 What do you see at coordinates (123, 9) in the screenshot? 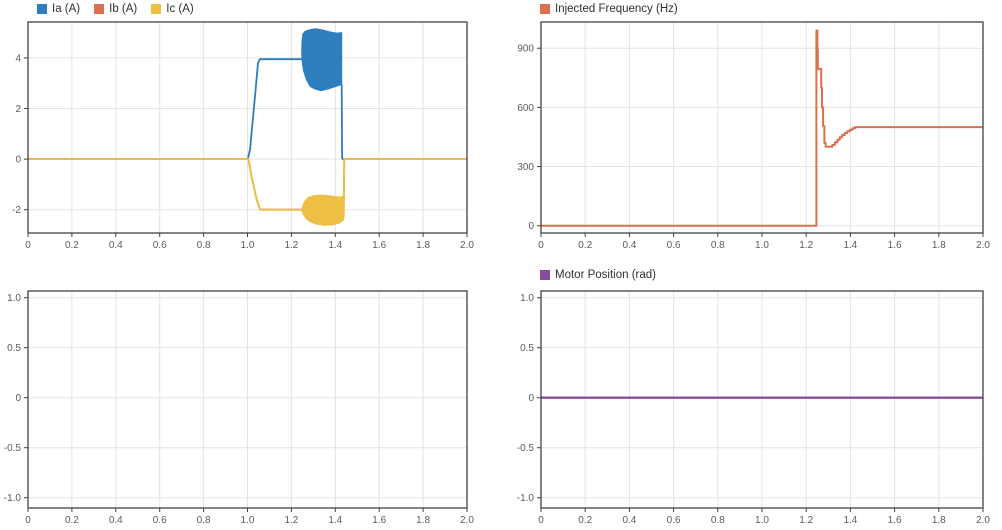
I see `legend-label-ib: Ib (A)` at bounding box center [123, 9].